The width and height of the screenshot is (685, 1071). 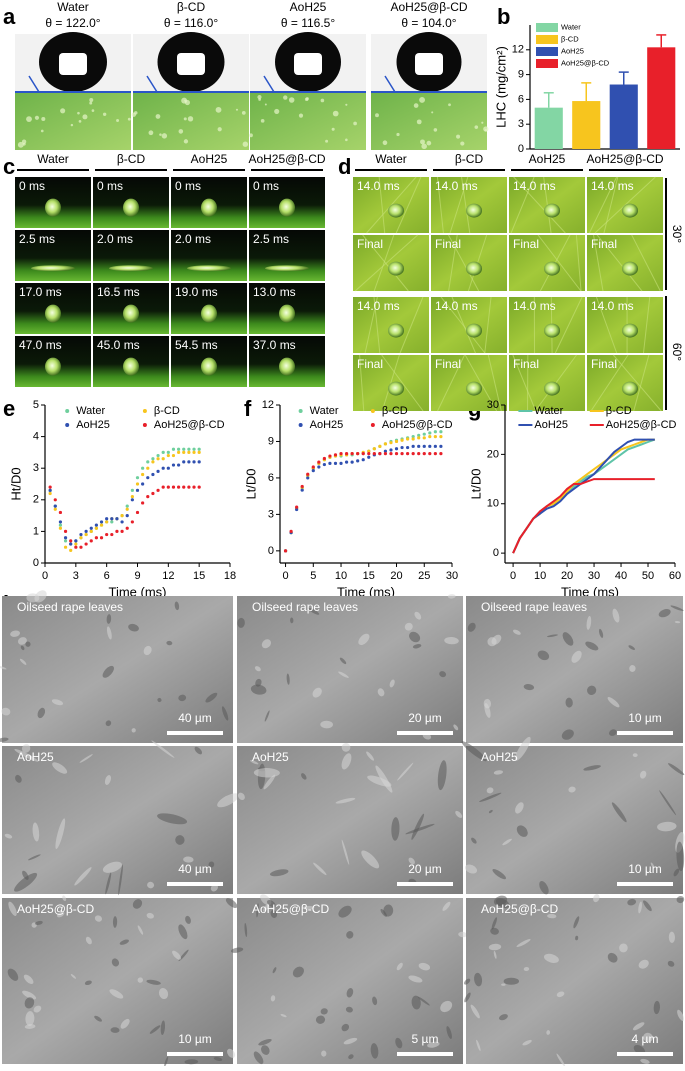 I want to click on x-tick-label: 18, so click(x=230, y=576).